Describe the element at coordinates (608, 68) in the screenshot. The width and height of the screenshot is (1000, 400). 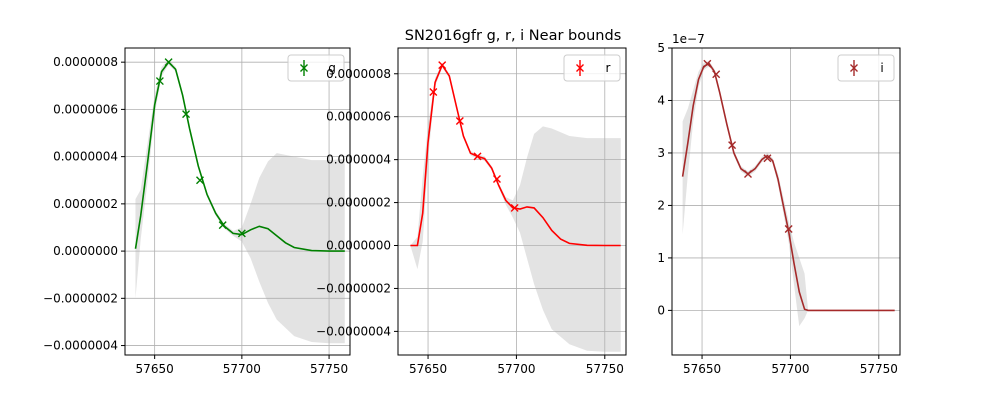
I see `legend-label: r` at that location.